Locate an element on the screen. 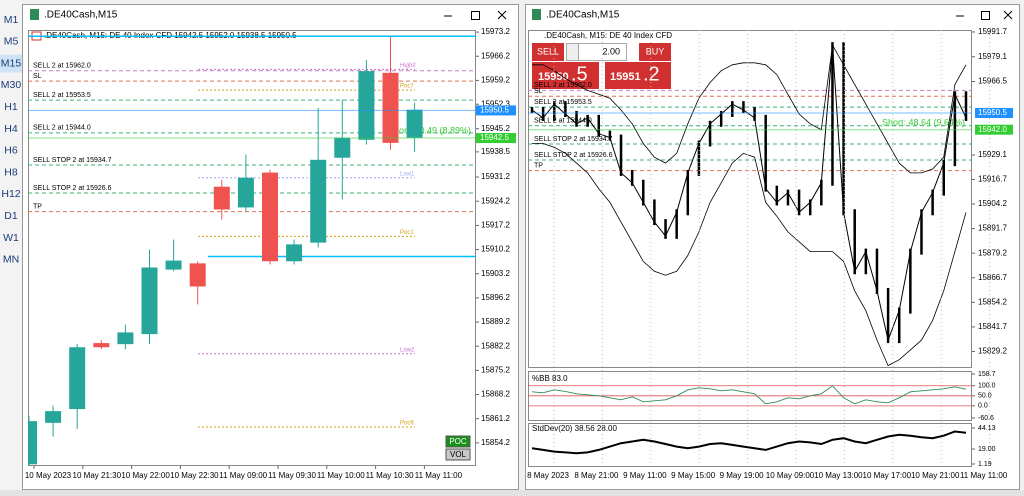 Image resolution: width=1024 pixels, height=496 pixels. button-label: POC is located at coordinates (458, 441).